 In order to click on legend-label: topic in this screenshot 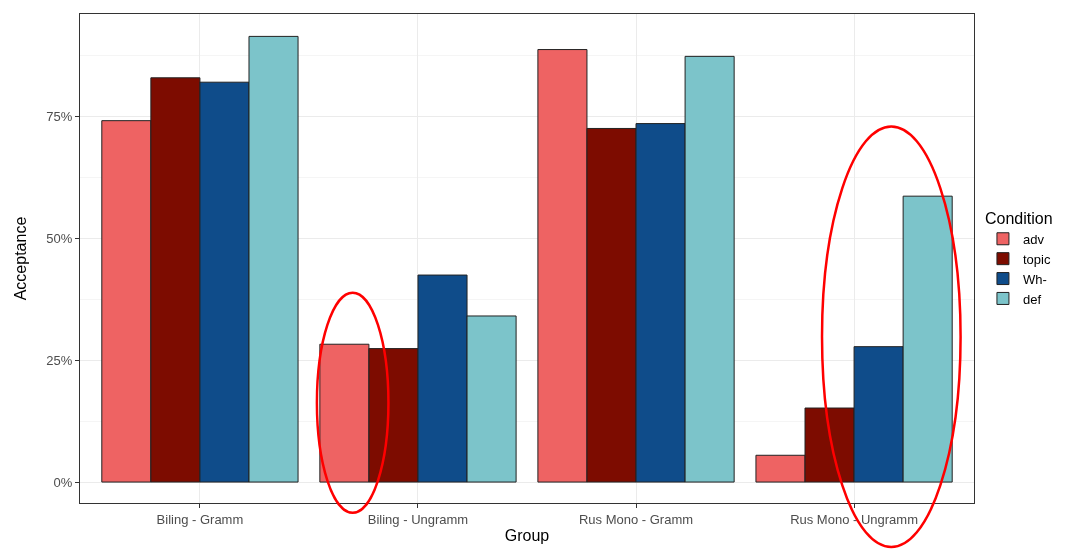, I will do `click(1036, 259)`.